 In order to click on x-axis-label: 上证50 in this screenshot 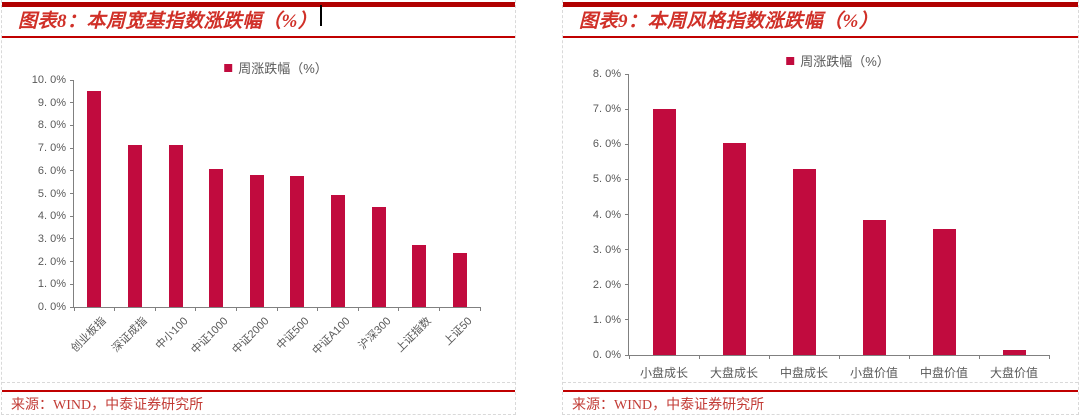, I will do `click(458, 331)`.